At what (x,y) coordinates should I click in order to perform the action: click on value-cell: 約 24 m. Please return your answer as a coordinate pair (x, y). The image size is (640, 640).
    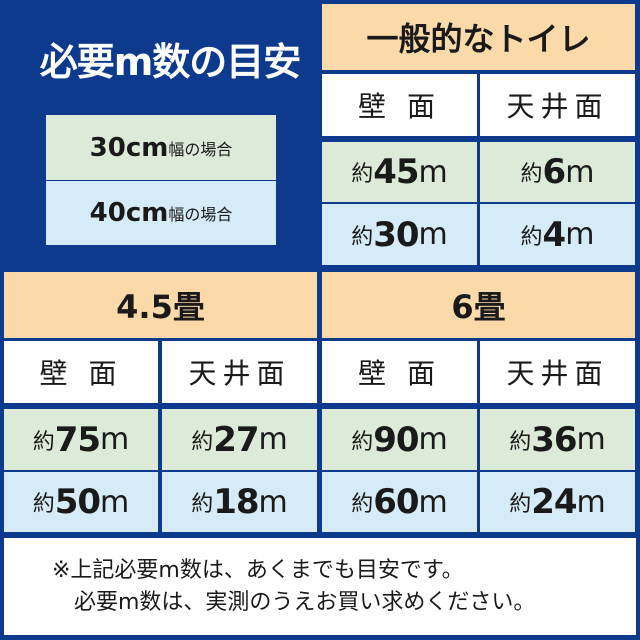
    Looking at the image, I should click on (557, 502).